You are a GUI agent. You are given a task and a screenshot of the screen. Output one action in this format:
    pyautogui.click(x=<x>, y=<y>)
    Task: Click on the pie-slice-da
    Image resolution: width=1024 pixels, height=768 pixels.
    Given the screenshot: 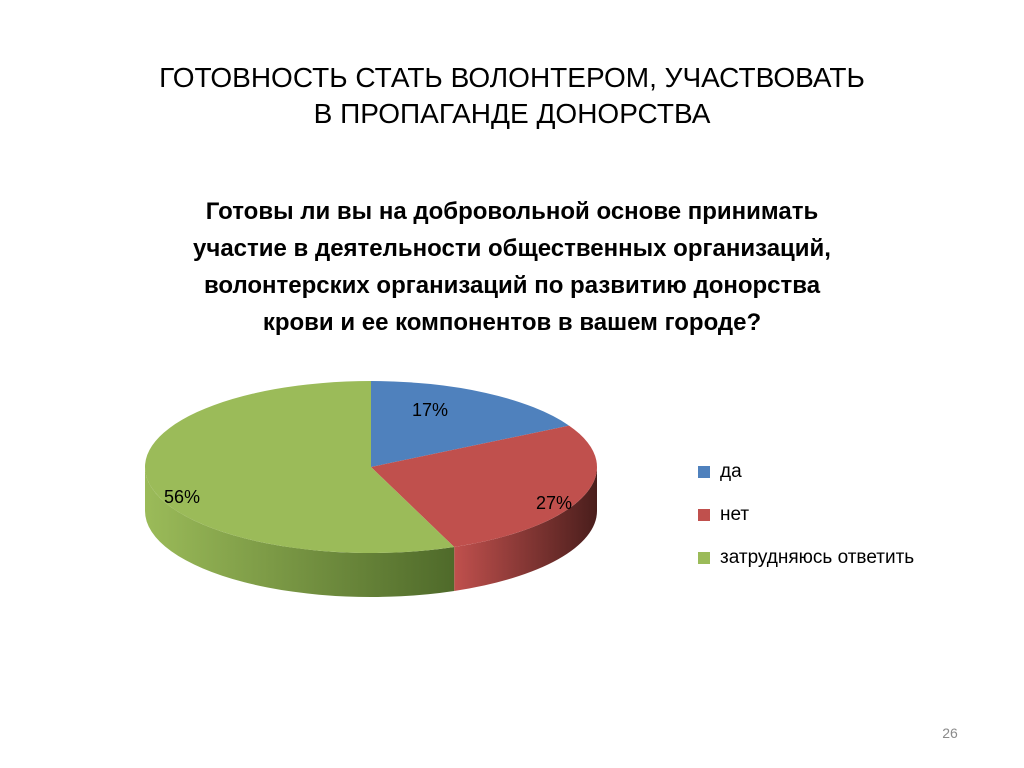 What is the action you would take?
    pyautogui.click(x=470, y=424)
    